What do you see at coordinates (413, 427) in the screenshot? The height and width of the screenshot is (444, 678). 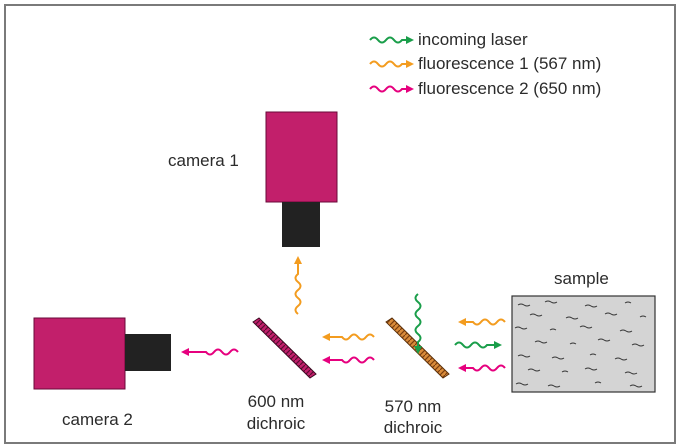 I see `dichroic-570-label-line2: dichroic` at bounding box center [413, 427].